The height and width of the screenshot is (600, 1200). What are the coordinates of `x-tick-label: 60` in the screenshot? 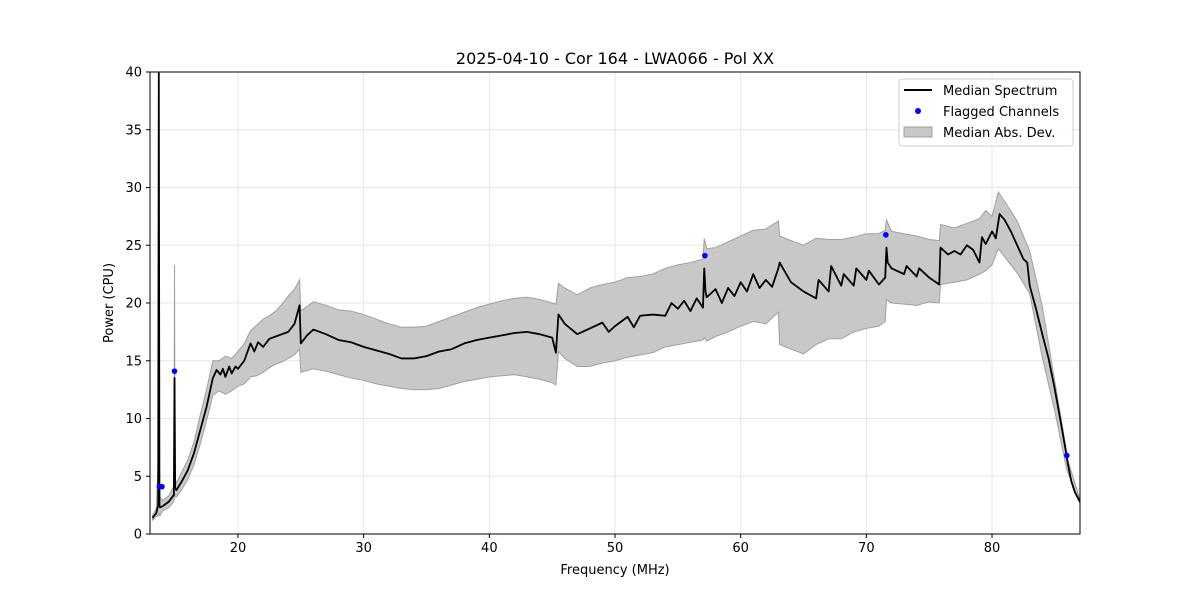 It's located at (740, 548).